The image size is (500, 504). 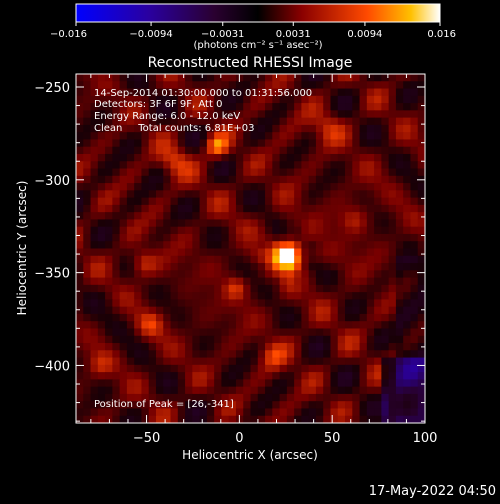 I want to click on colorbar-ticks: −0.016 −0.0094 −0.0031 0.0031 0.0094 0.016, so click(x=253, y=31).